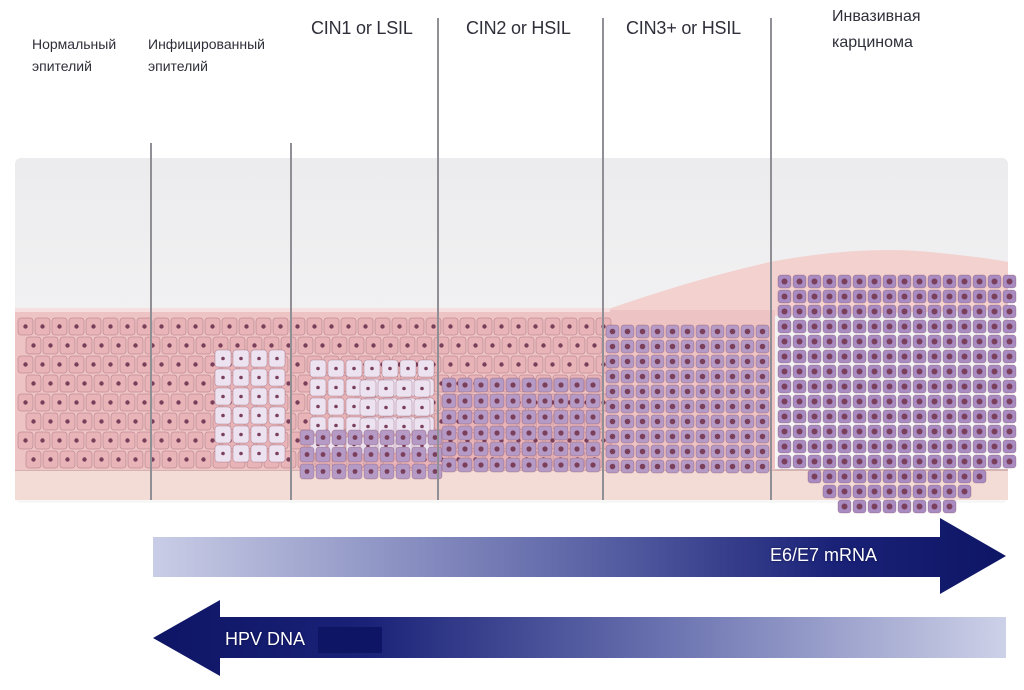  What do you see at coordinates (74, 55) in the screenshot?
I see `stage-label-normal: Нормальный эпителий` at bounding box center [74, 55].